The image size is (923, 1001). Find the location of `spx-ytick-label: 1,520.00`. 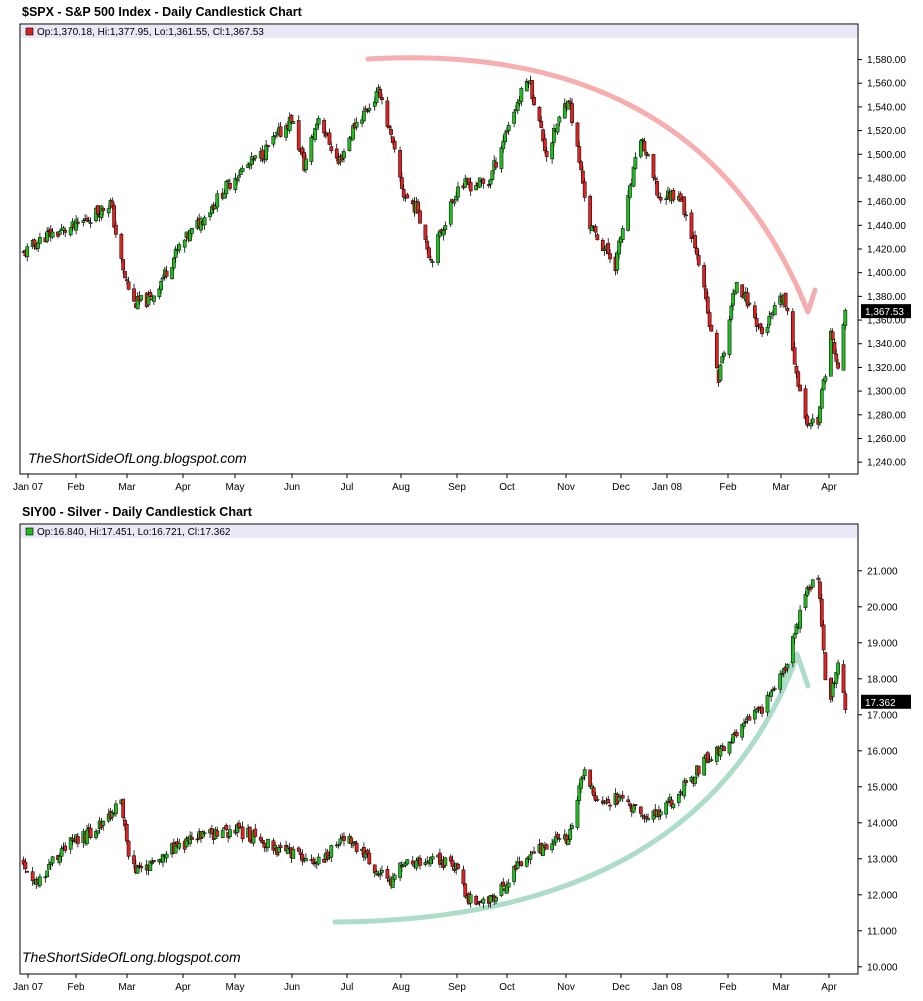

spx-ytick-label: 1,520.00 is located at coordinates (886, 131).